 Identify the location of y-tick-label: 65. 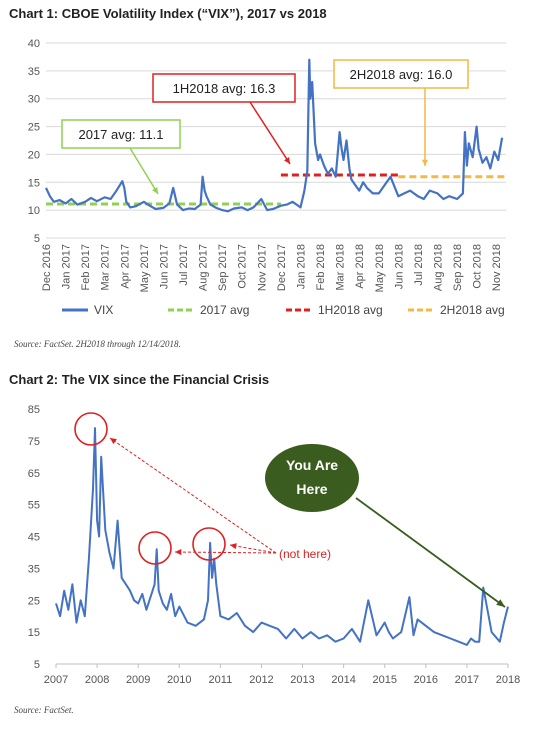
(34, 474).